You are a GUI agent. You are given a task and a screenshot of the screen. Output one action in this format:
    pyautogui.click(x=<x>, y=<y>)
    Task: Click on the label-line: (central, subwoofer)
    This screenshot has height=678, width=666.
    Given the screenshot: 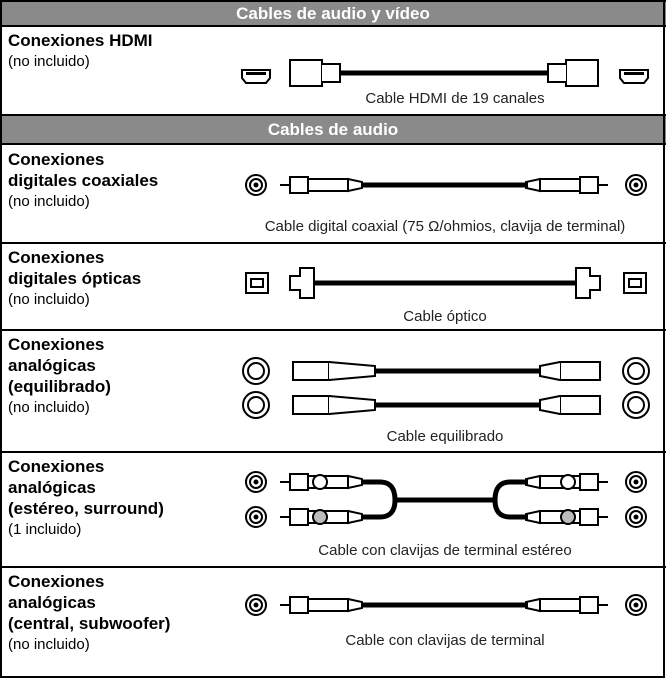 What is the action you would take?
    pyautogui.click(x=89, y=623)
    